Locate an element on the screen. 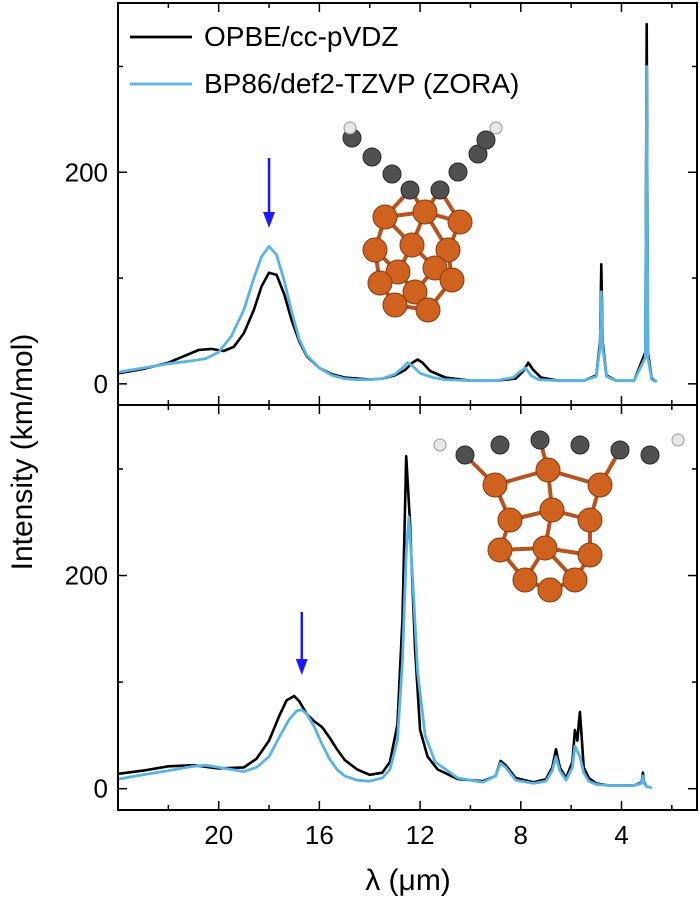 This screenshot has height=905, width=700. molecule-bottom is located at coordinates (559, 516).